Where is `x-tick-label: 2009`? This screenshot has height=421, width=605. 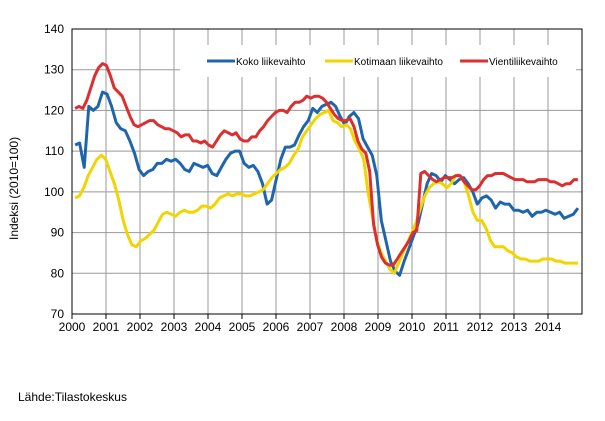
x-tick-label: 2009 is located at coordinates (378, 327).